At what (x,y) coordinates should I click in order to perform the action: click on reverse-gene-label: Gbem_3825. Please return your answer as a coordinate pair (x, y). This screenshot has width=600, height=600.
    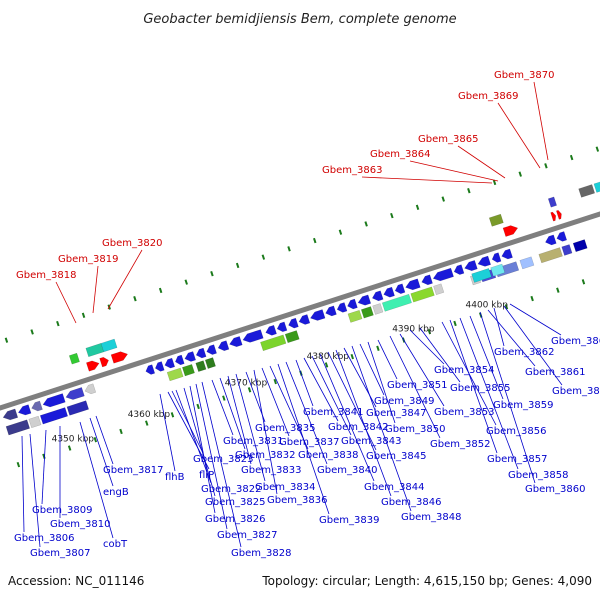
    Looking at the image, I should click on (235, 502).